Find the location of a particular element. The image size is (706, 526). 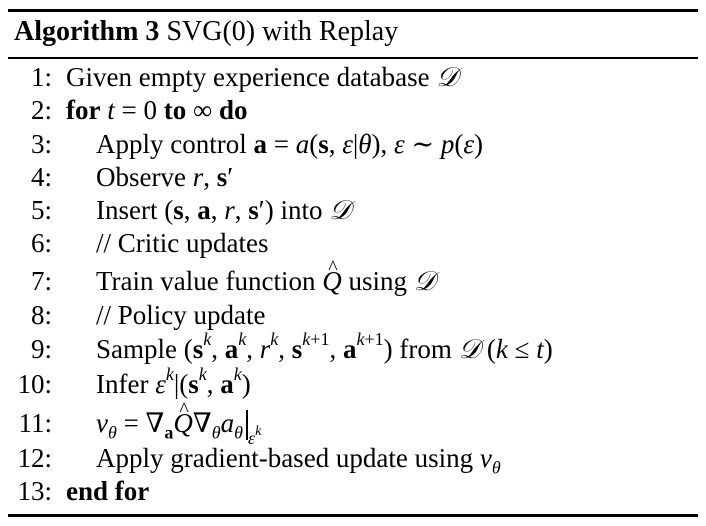

from-text: from is located at coordinates (425, 349).